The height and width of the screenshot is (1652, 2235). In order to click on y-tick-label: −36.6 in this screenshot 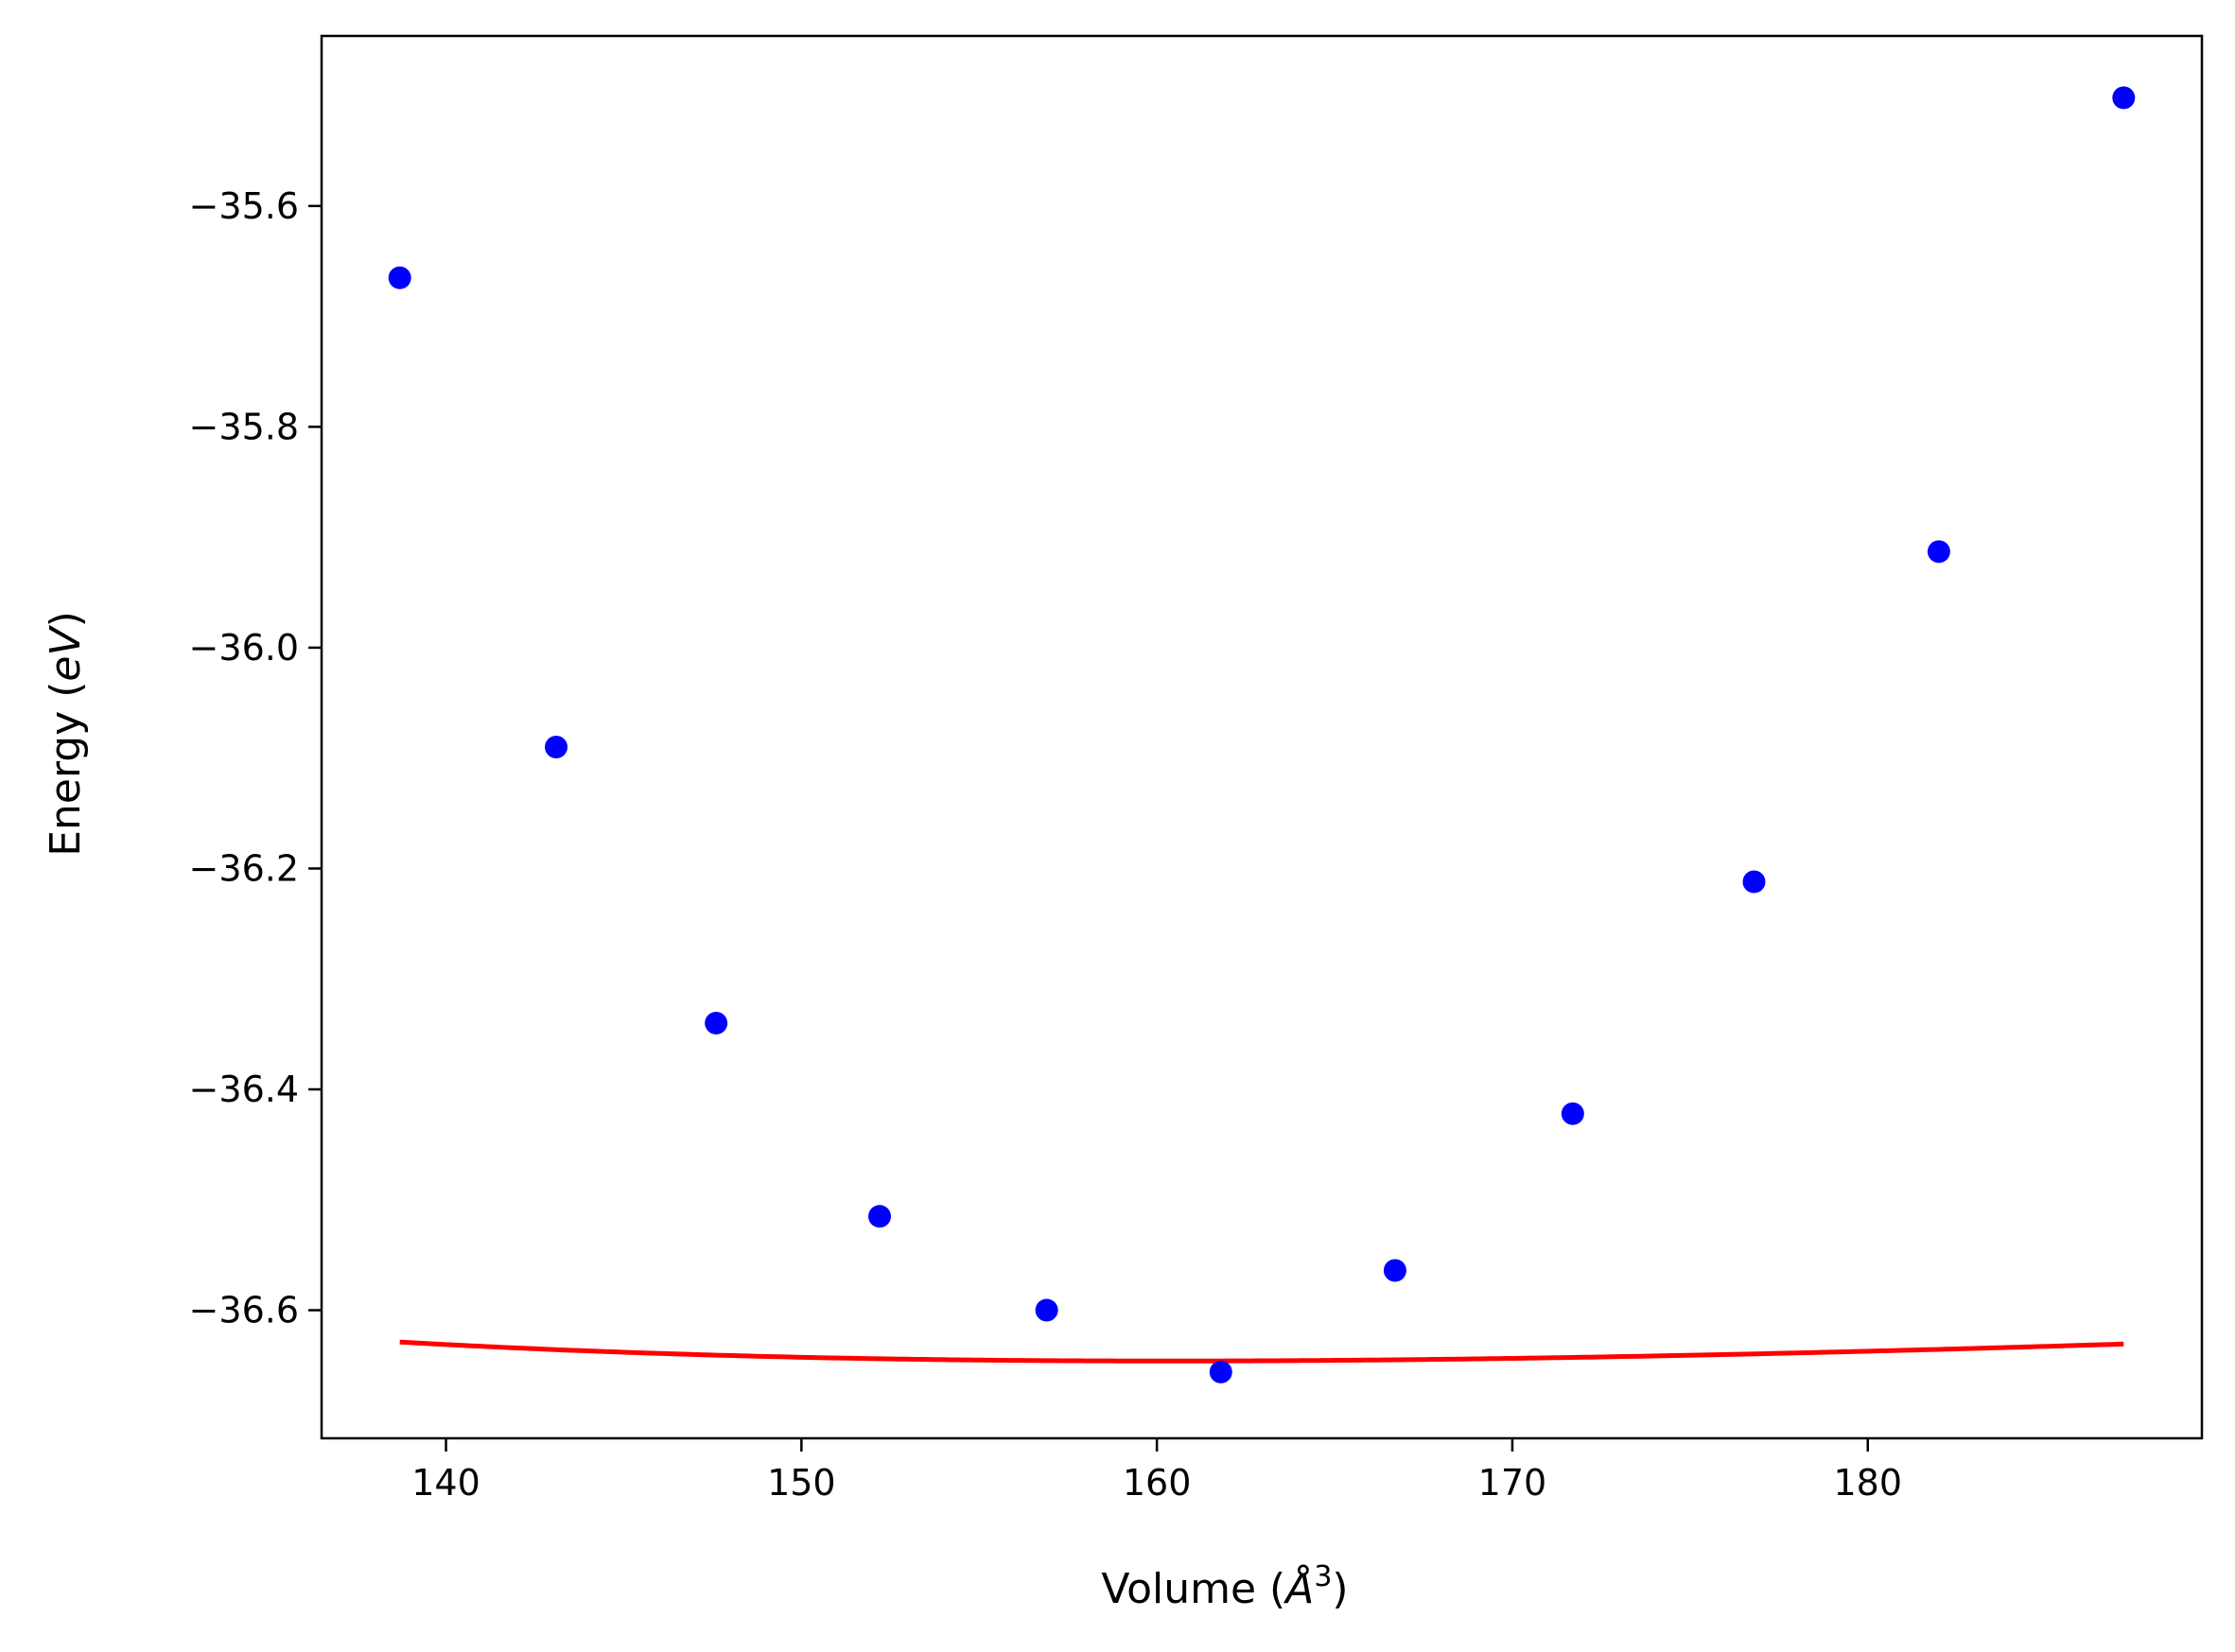, I will do `click(244, 1310)`.